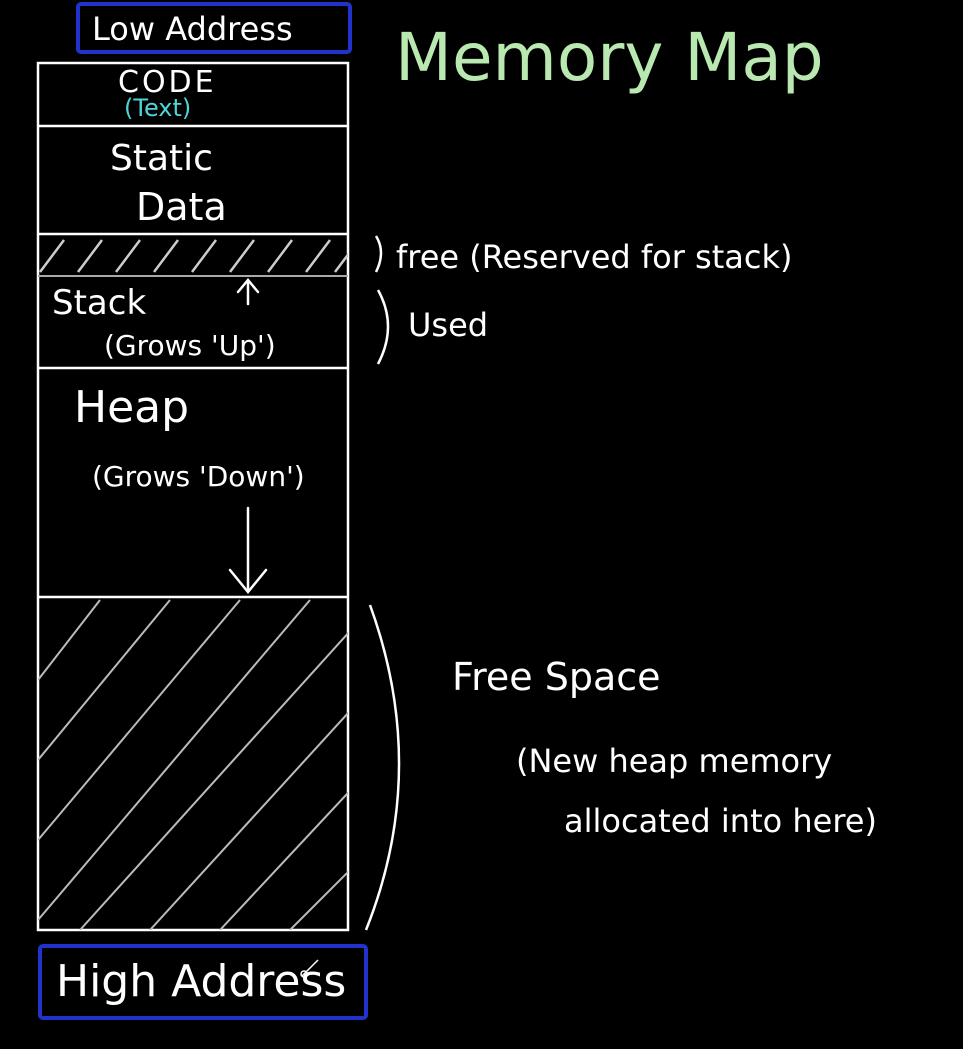 The image size is (963, 1049). Describe the element at coordinates (382, 767) in the screenshot. I see `free-space-brace` at that location.